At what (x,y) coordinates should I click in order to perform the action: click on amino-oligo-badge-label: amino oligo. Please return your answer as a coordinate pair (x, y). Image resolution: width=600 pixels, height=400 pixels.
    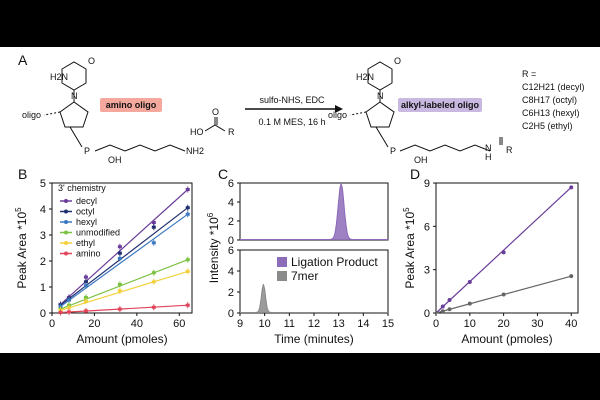
    Looking at the image, I should click on (131, 105).